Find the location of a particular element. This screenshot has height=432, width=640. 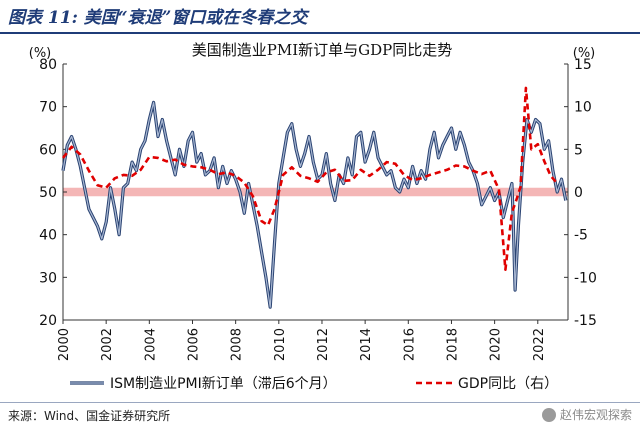

x-tick-label: 2022 is located at coordinates (539, 344).